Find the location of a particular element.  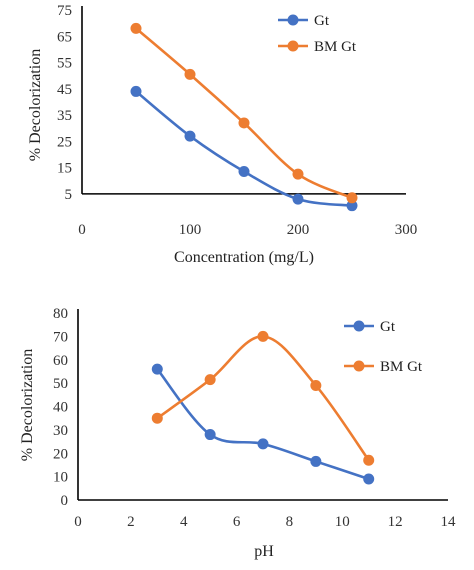

y-tick-label: 60 is located at coordinates (60, 361).